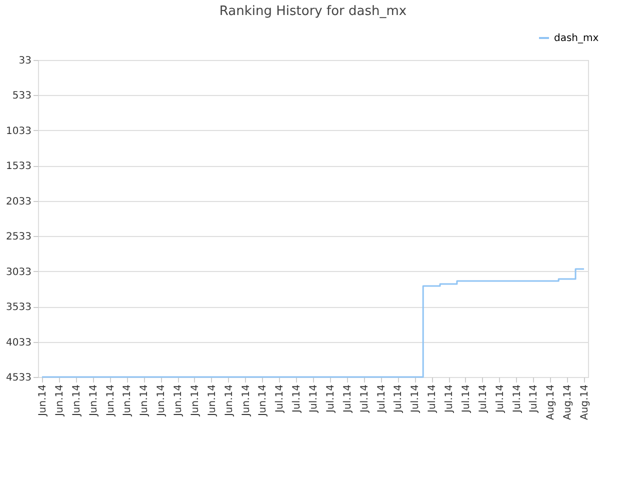  I want to click on y-tick-label: 1533, so click(19, 166).